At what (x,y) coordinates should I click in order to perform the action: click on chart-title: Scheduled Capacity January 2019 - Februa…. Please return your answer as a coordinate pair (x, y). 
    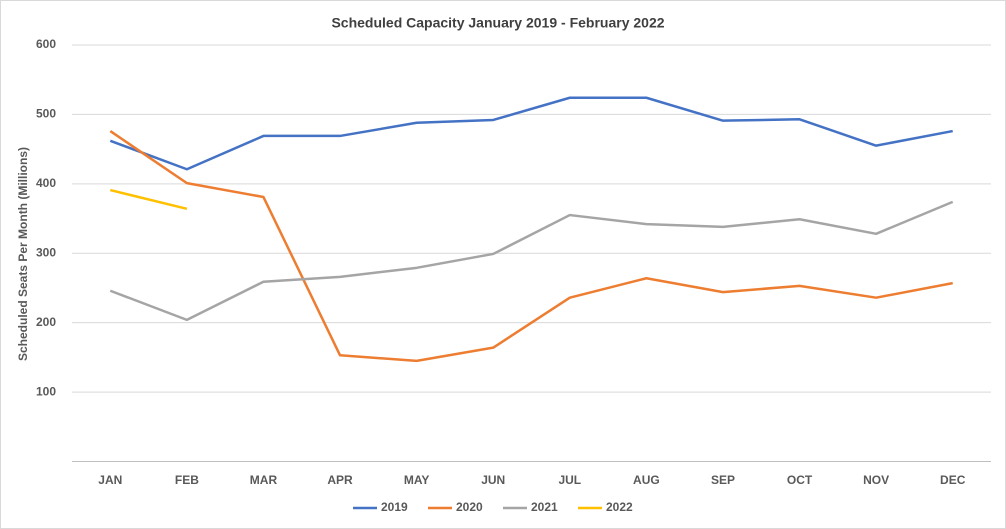
    Looking at the image, I should click on (497, 23).